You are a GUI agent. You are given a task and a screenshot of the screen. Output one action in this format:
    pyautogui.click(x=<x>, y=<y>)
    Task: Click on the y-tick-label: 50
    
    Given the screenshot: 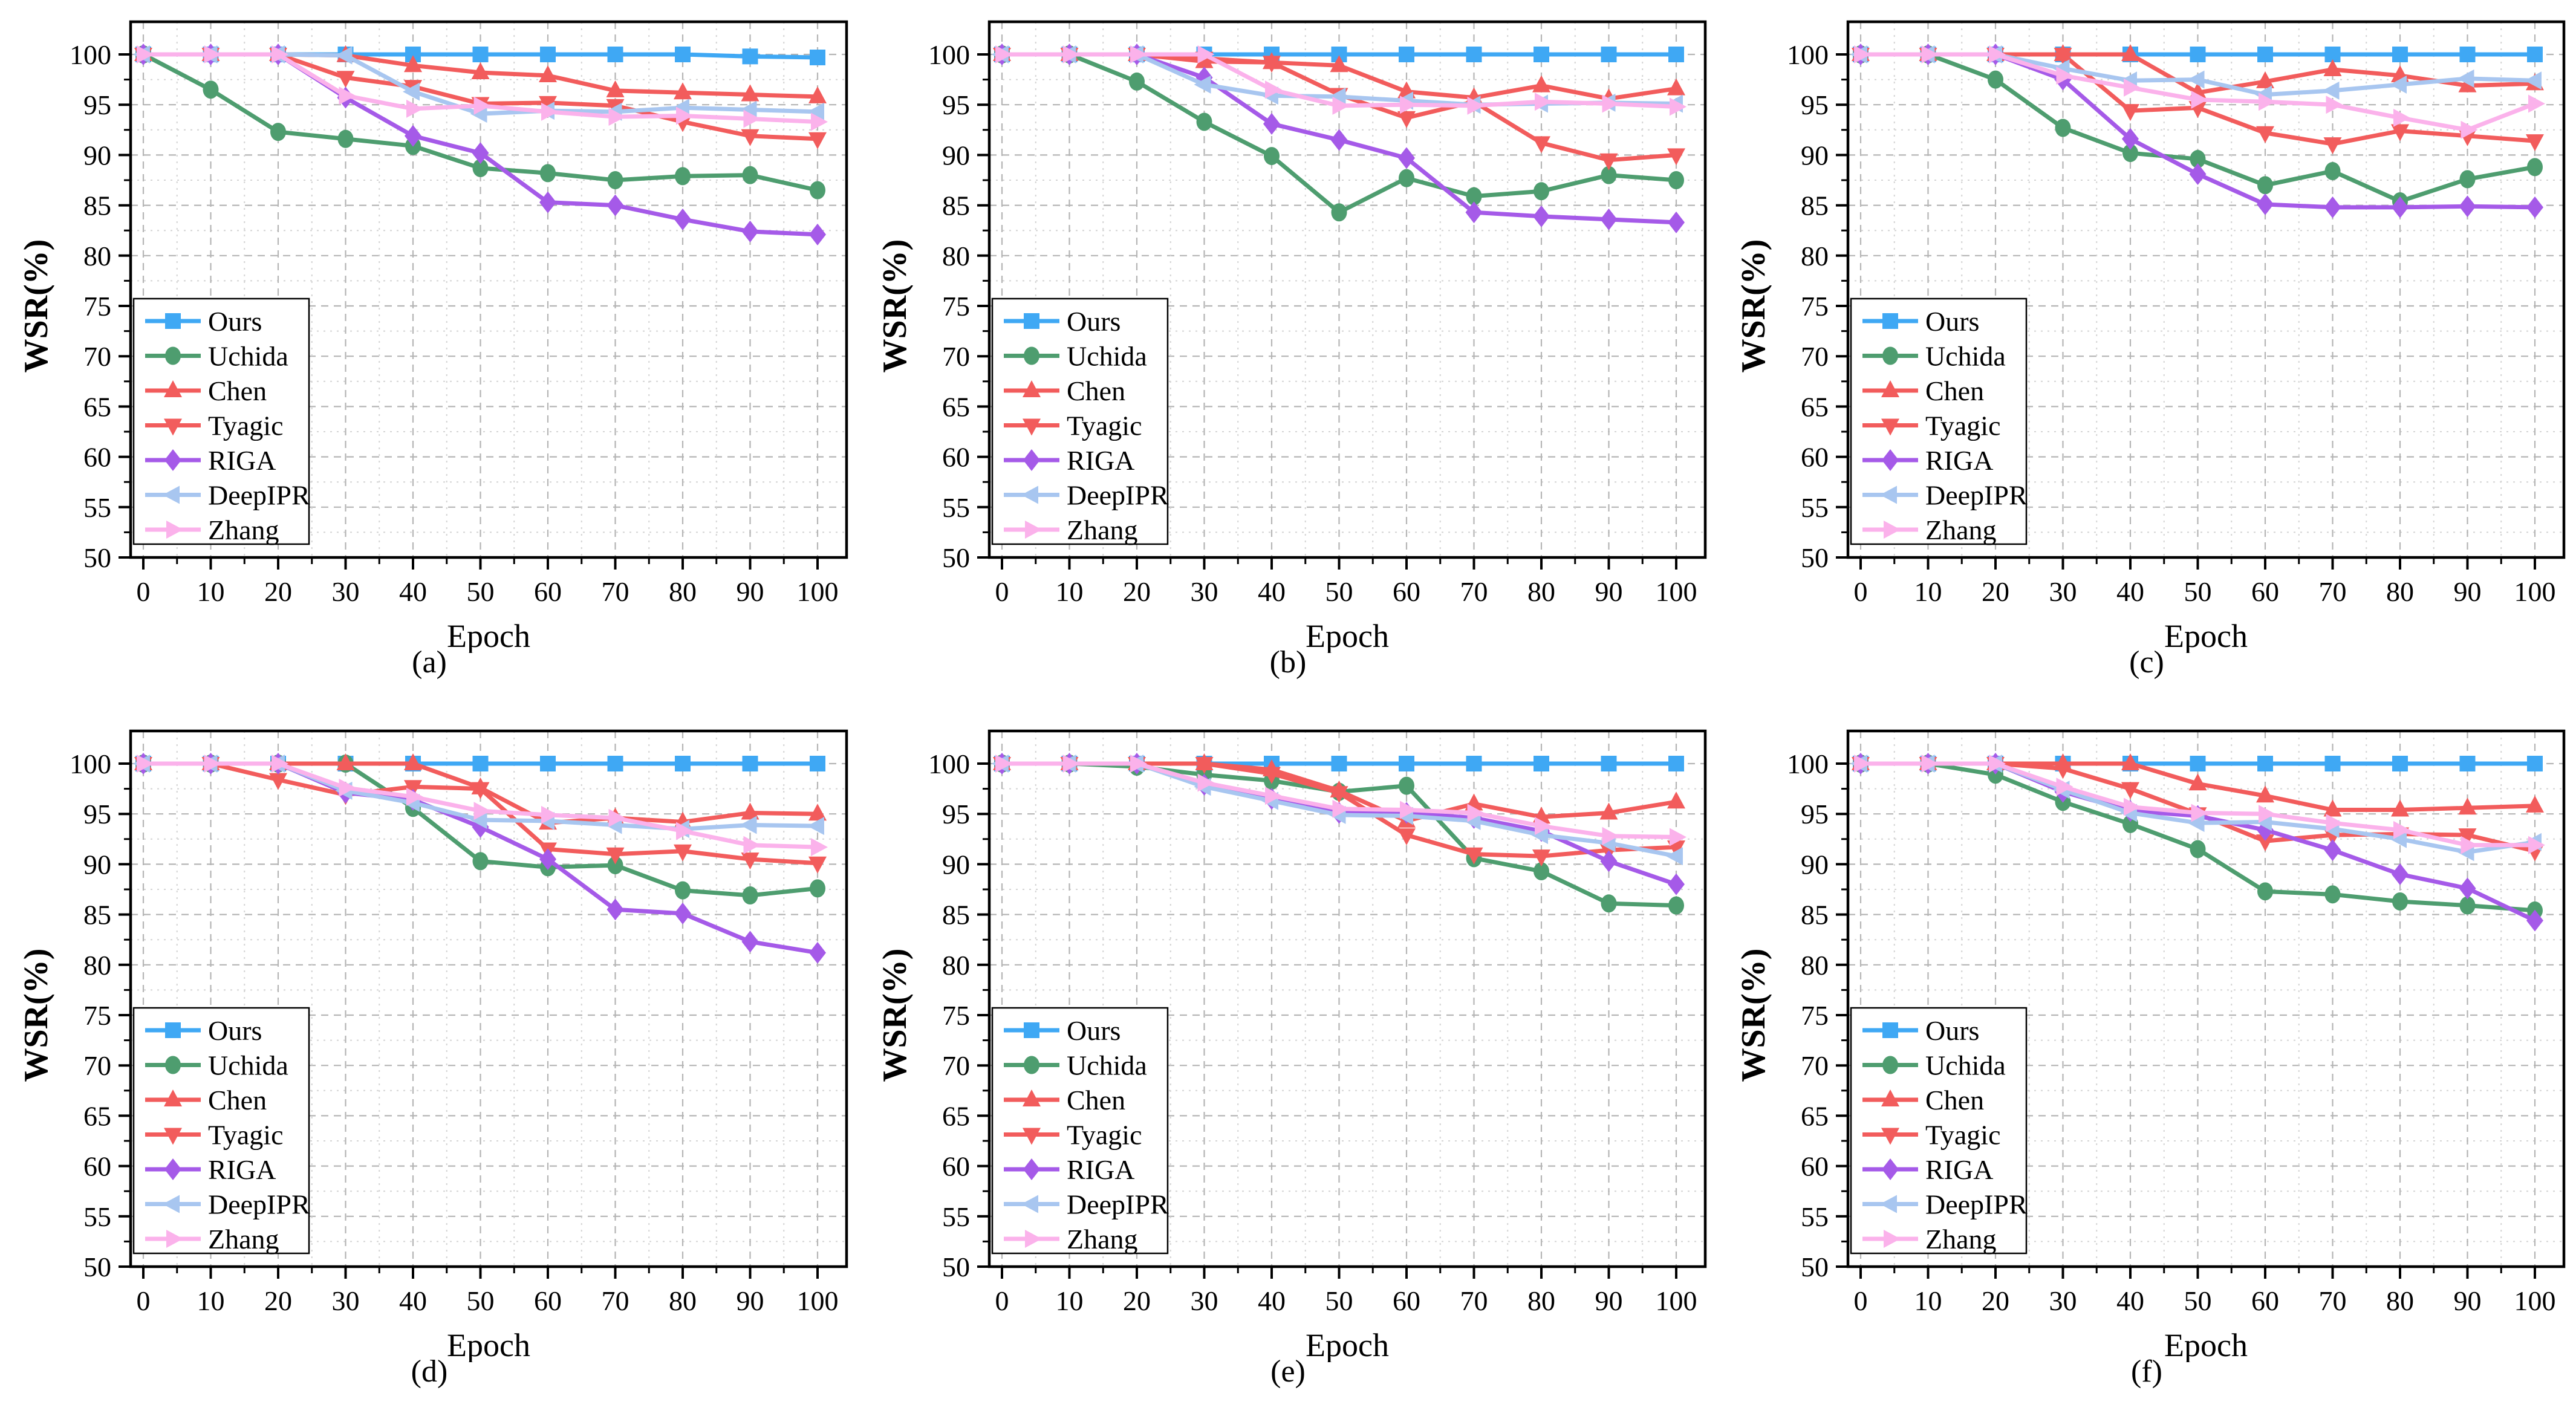 What is the action you would take?
    pyautogui.click(x=1815, y=557)
    